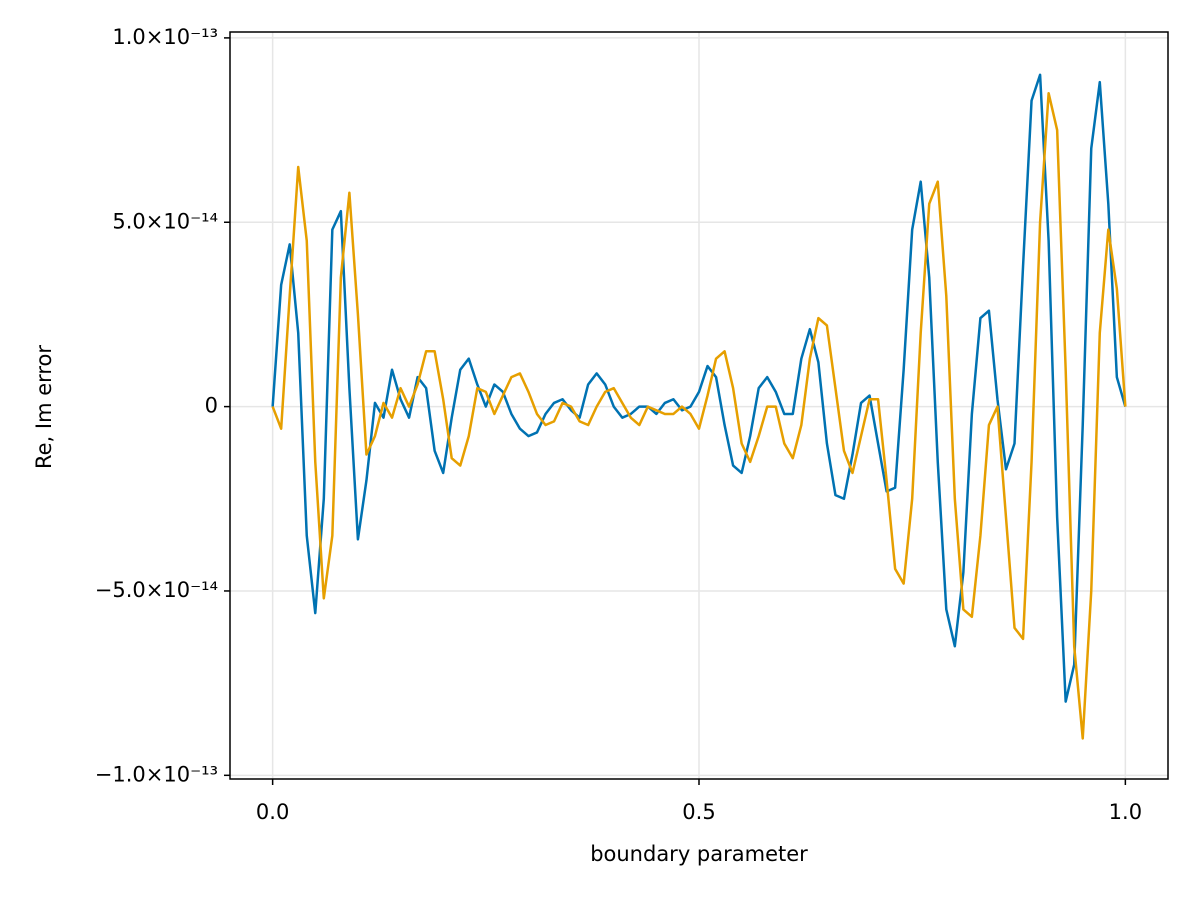  What do you see at coordinates (211, 406) in the screenshot?
I see `y-tick-label: 0` at bounding box center [211, 406].